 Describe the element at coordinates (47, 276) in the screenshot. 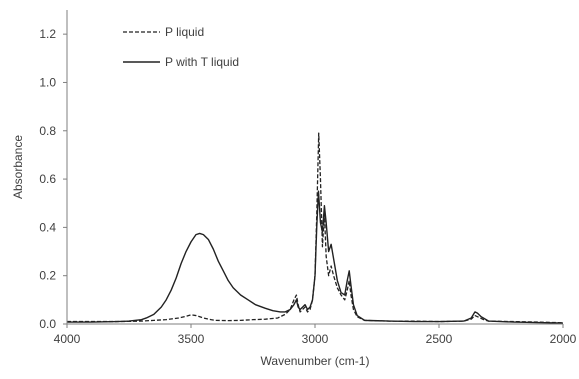

I see `y-tick-label: 0.2` at that location.